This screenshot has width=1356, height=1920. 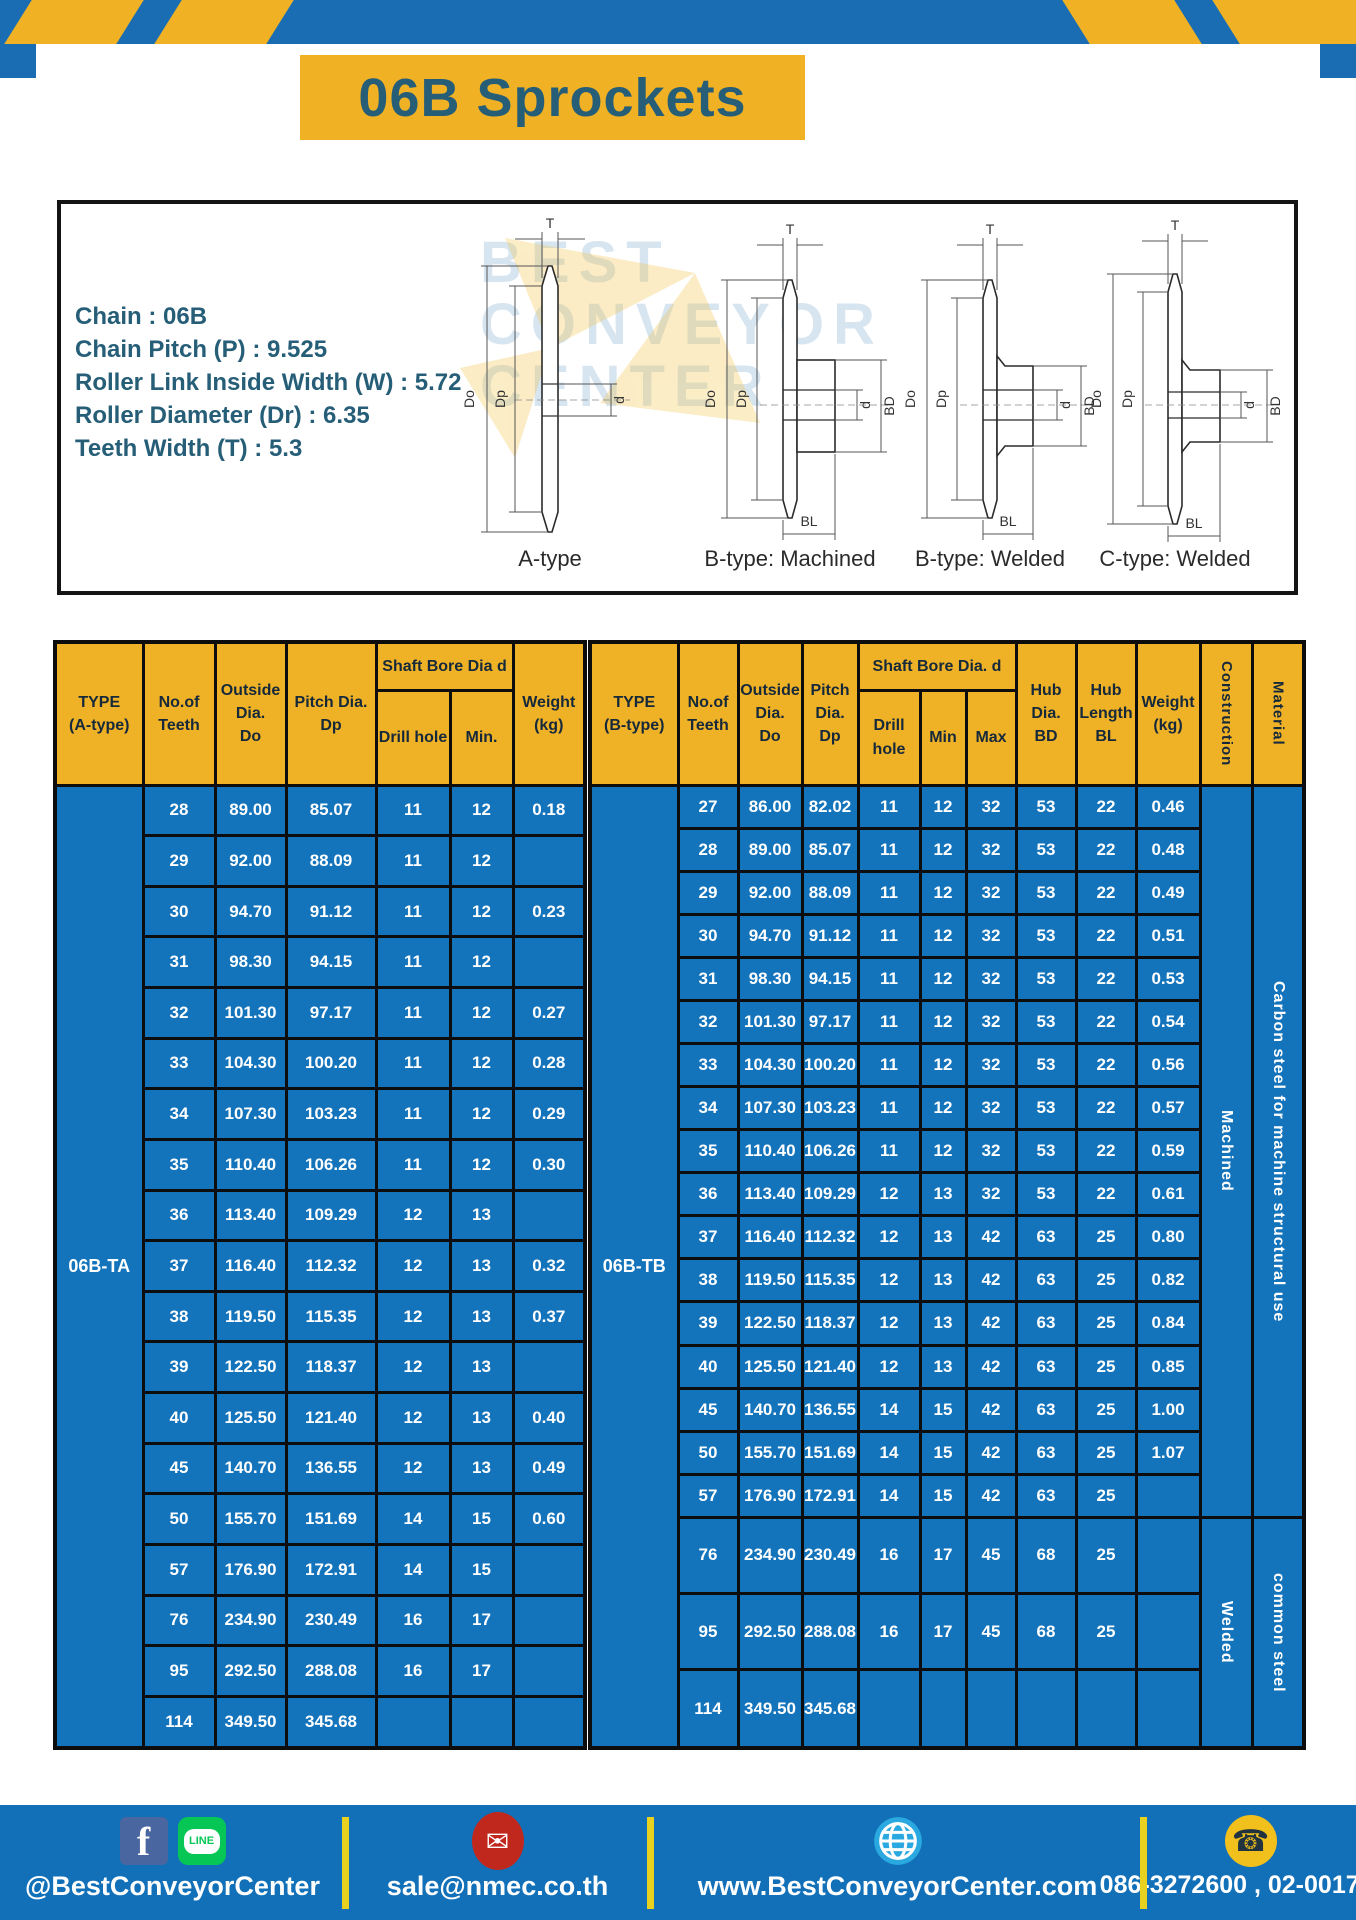 What do you see at coordinates (830, 1021) in the screenshot?
I see `data-cell: 97.17` at bounding box center [830, 1021].